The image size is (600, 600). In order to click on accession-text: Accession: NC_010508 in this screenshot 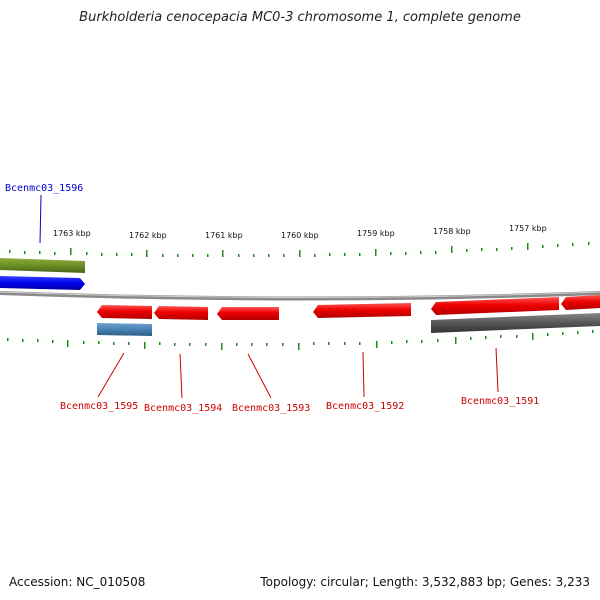, I will do `click(77, 582)`.